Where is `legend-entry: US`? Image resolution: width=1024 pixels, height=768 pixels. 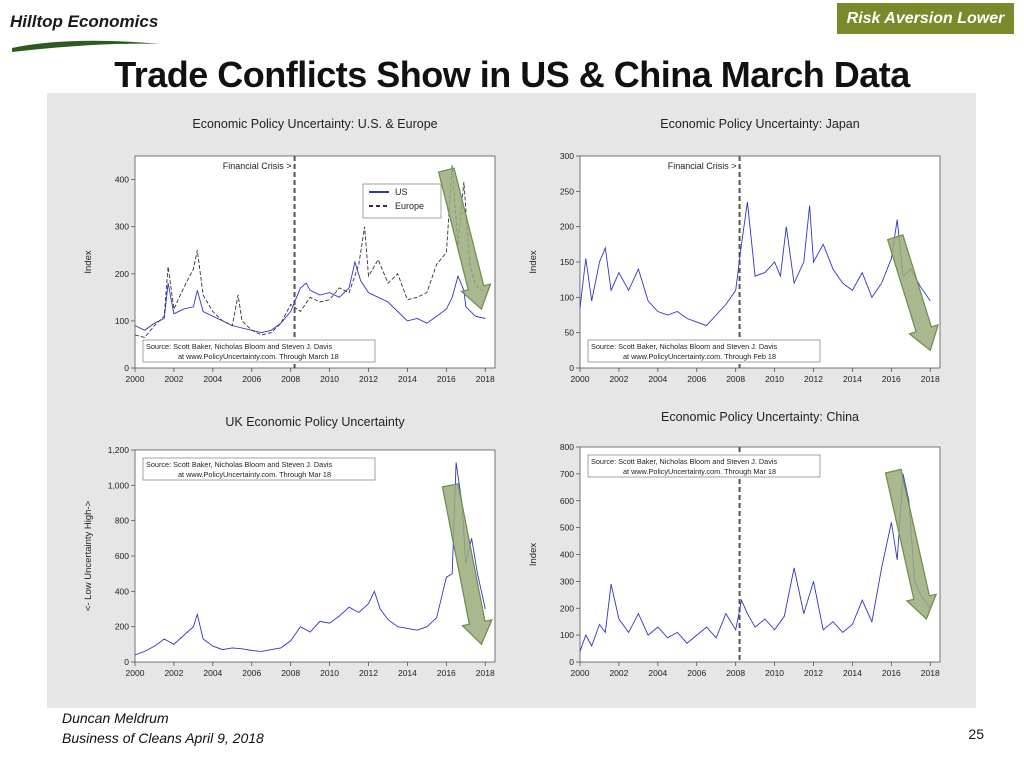 legend-entry: US is located at coordinates (401, 192).